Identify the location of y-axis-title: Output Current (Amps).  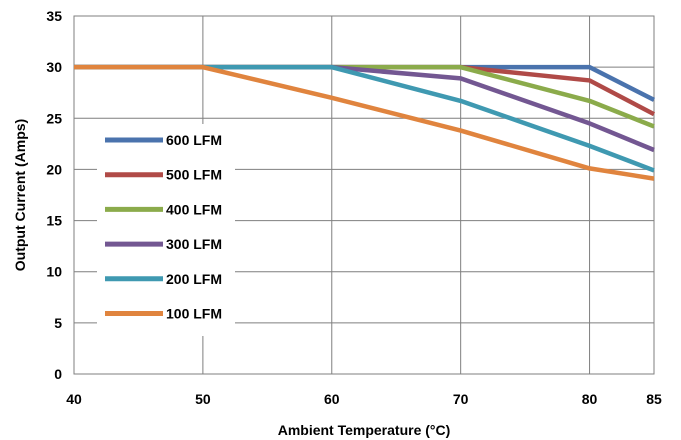
(20, 195).